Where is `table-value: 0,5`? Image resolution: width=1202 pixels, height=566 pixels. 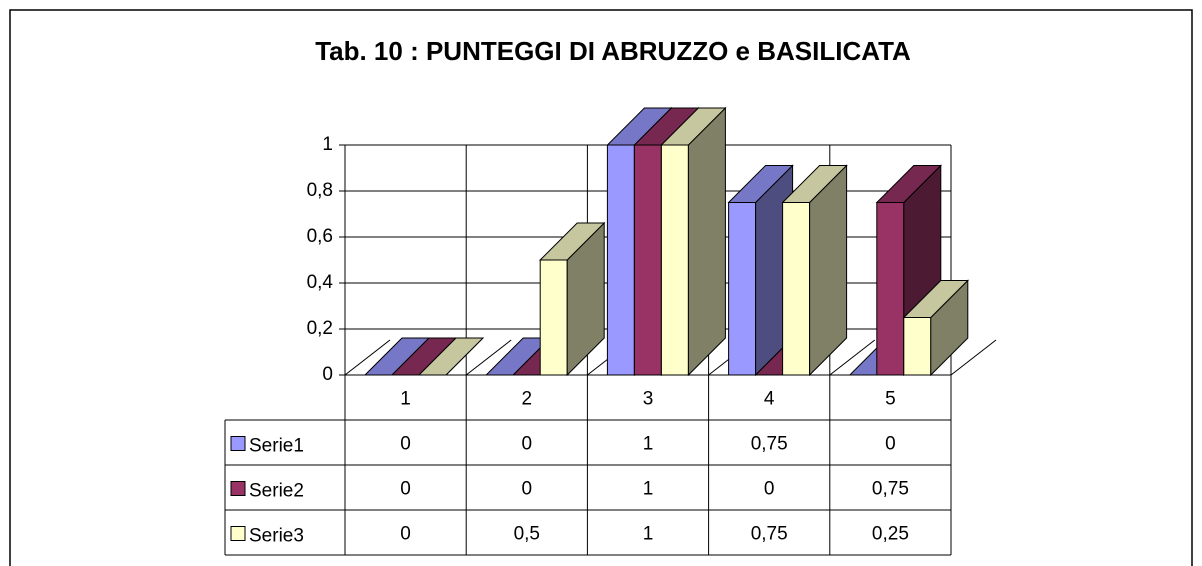 table-value: 0,5 is located at coordinates (527, 534).